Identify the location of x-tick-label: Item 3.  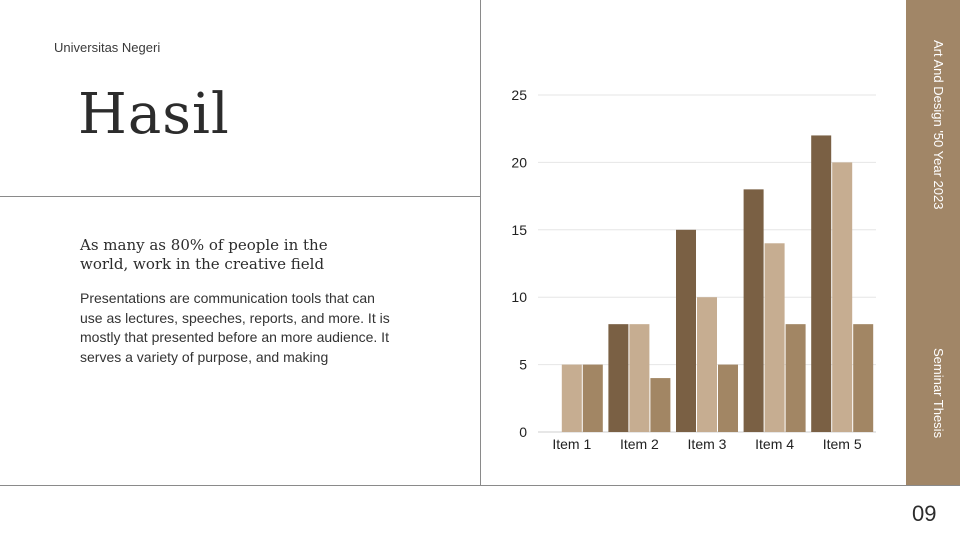
(707, 444).